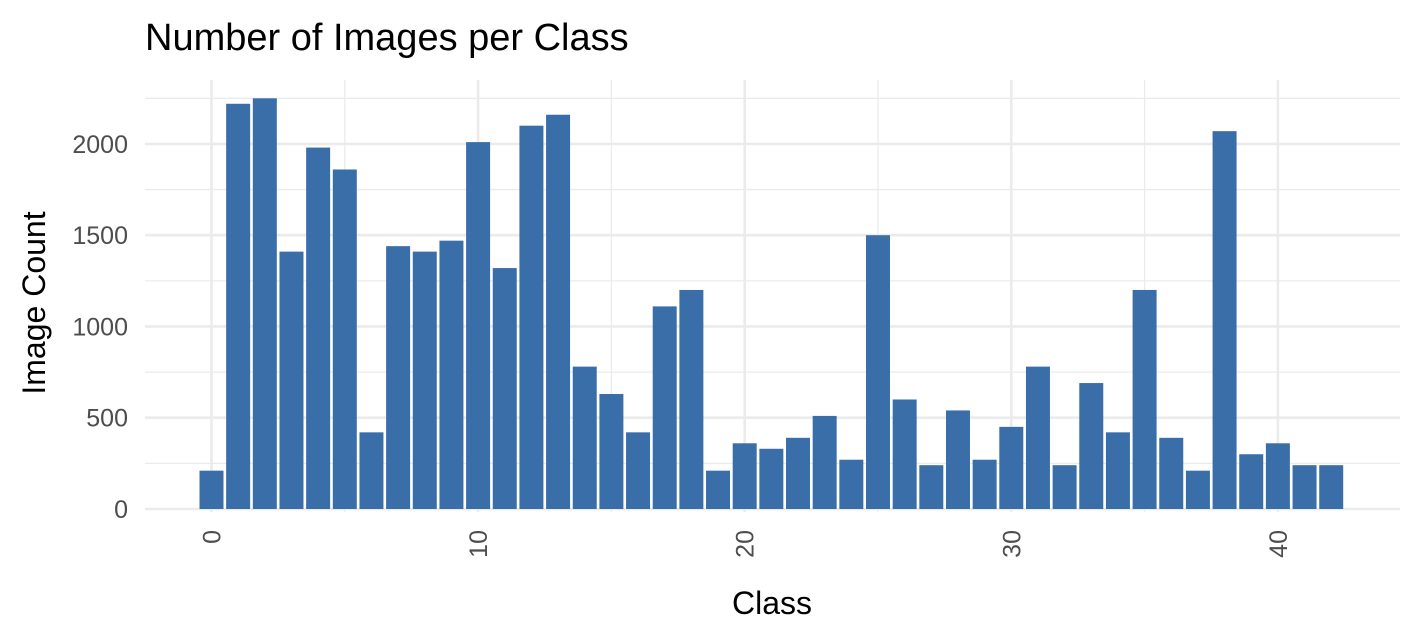 This screenshot has width=1420, height=640. I want to click on y-tick-label: 500, so click(107, 419).